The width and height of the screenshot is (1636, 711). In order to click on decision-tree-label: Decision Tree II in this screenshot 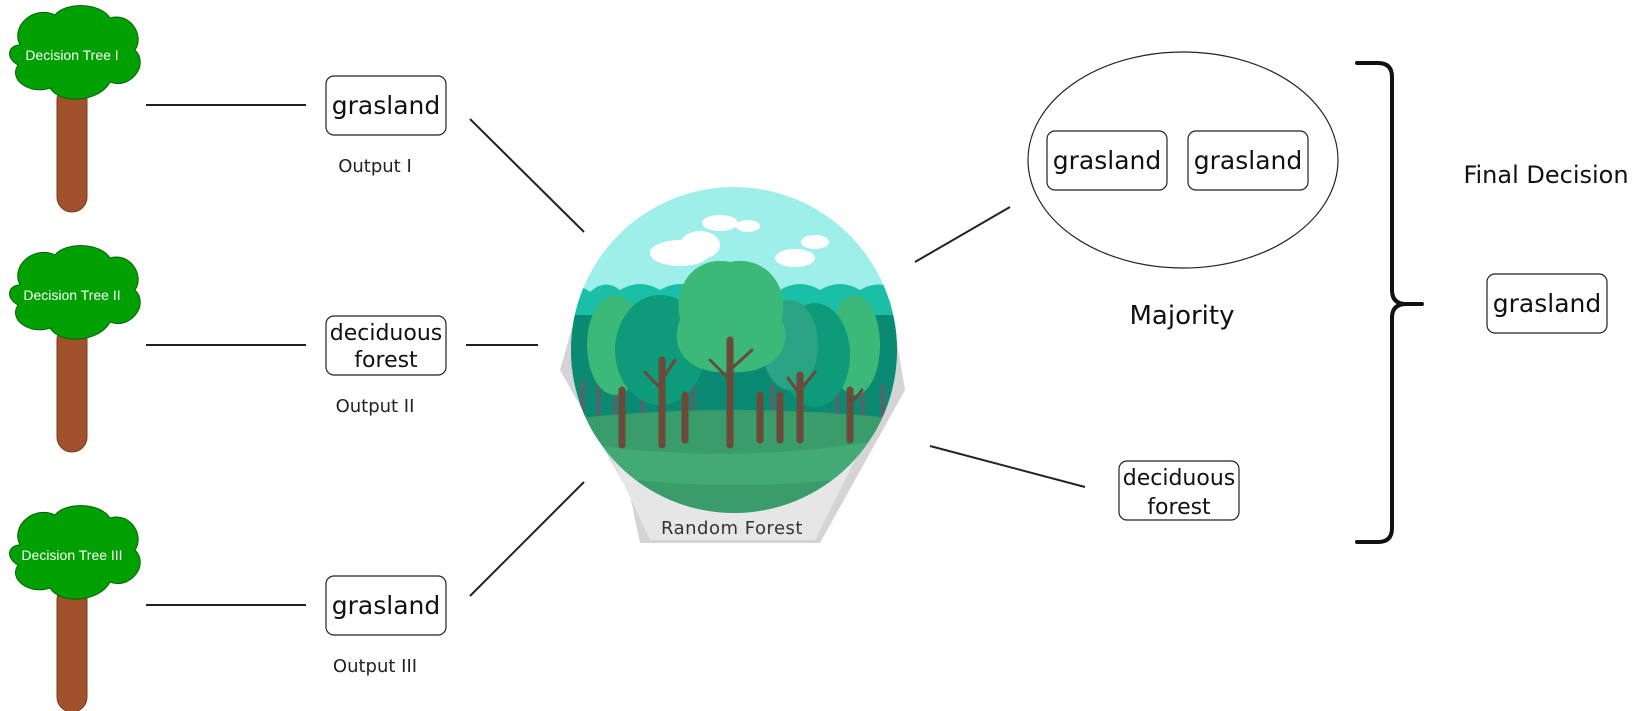, I will do `click(71, 295)`.